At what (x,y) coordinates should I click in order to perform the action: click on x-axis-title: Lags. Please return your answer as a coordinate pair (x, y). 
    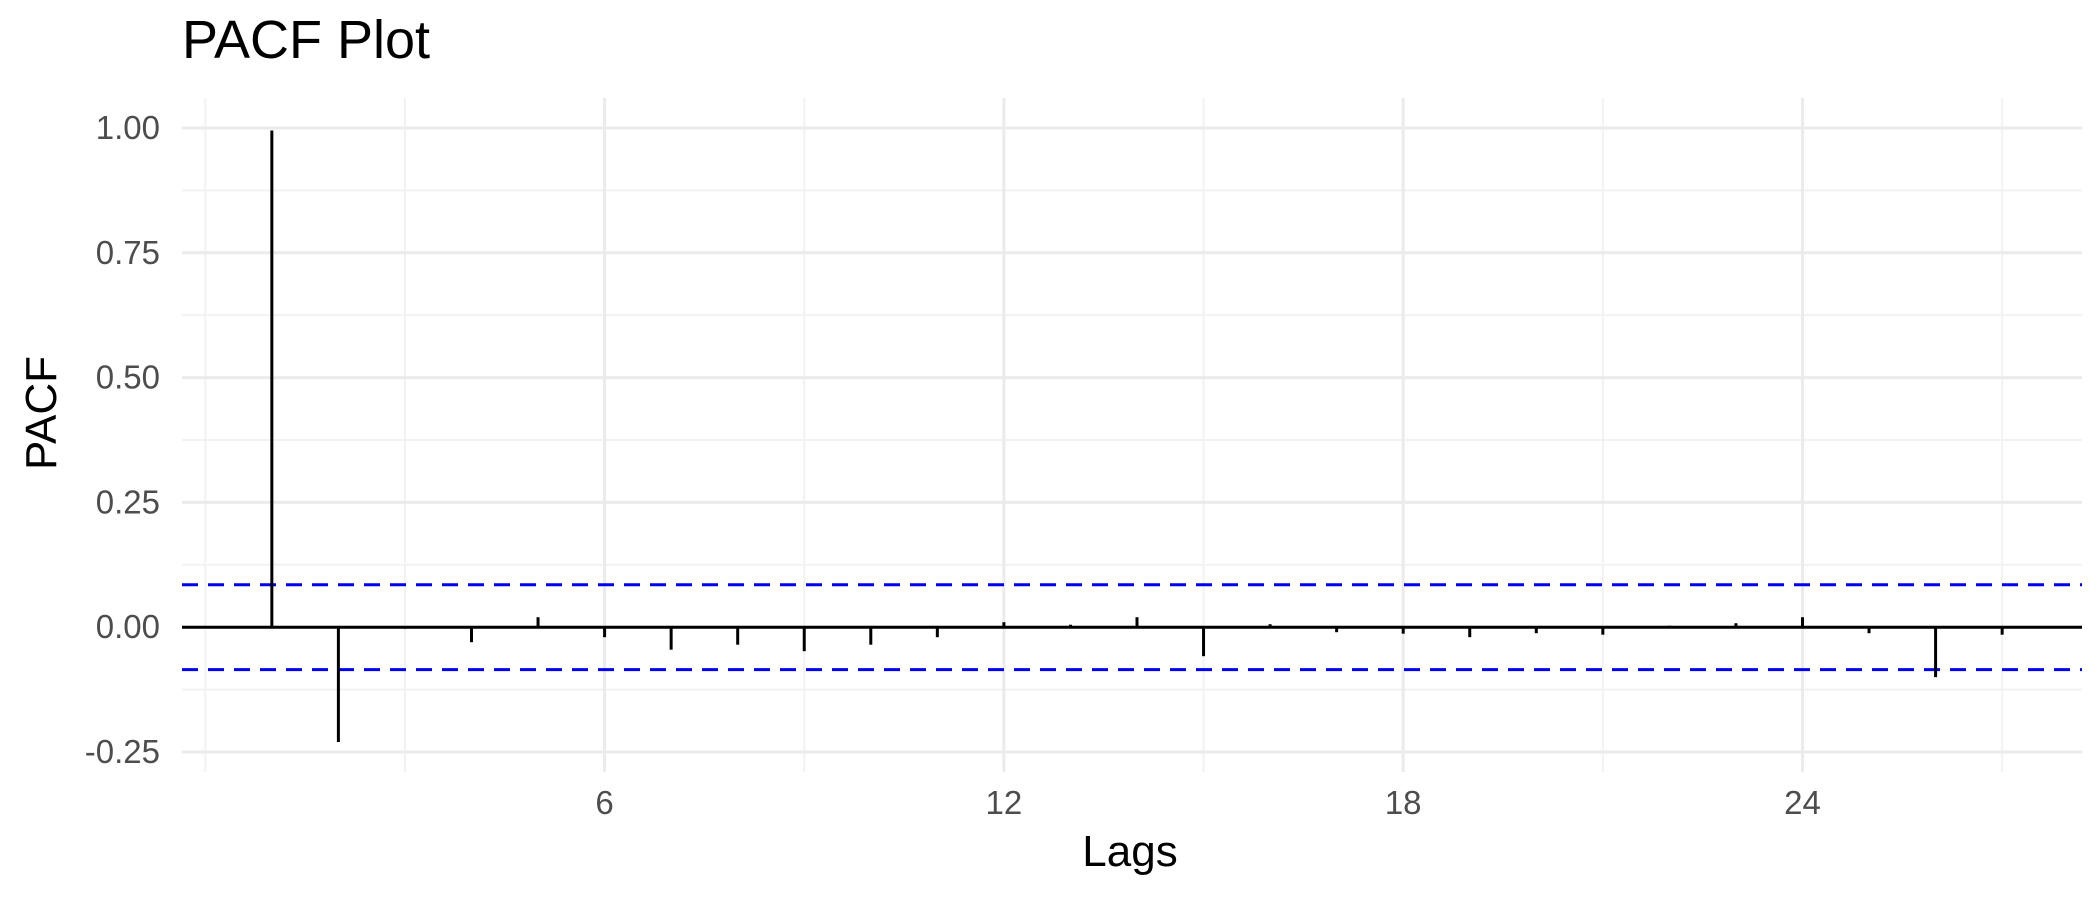
    Looking at the image, I should click on (1129, 851).